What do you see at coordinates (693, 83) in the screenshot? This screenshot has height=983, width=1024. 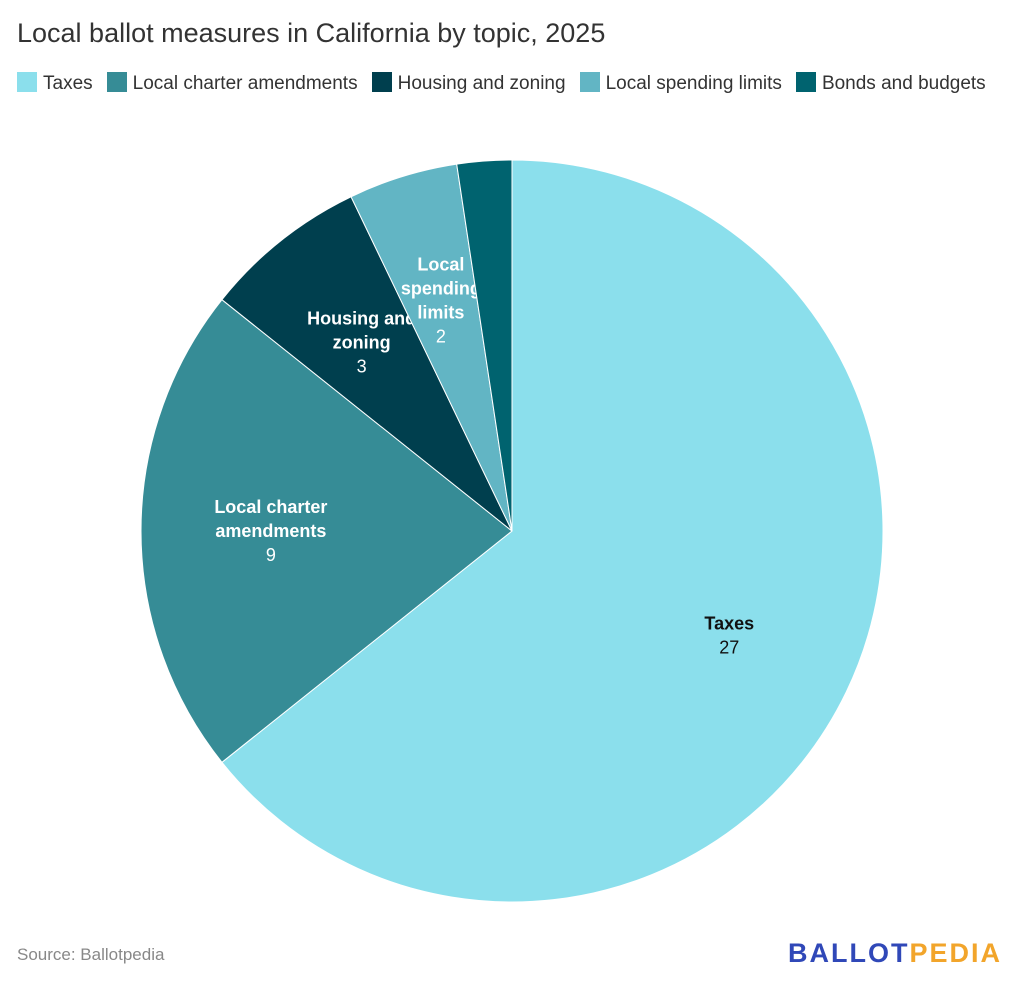 I see `legend-label: Local spending limits` at bounding box center [693, 83].